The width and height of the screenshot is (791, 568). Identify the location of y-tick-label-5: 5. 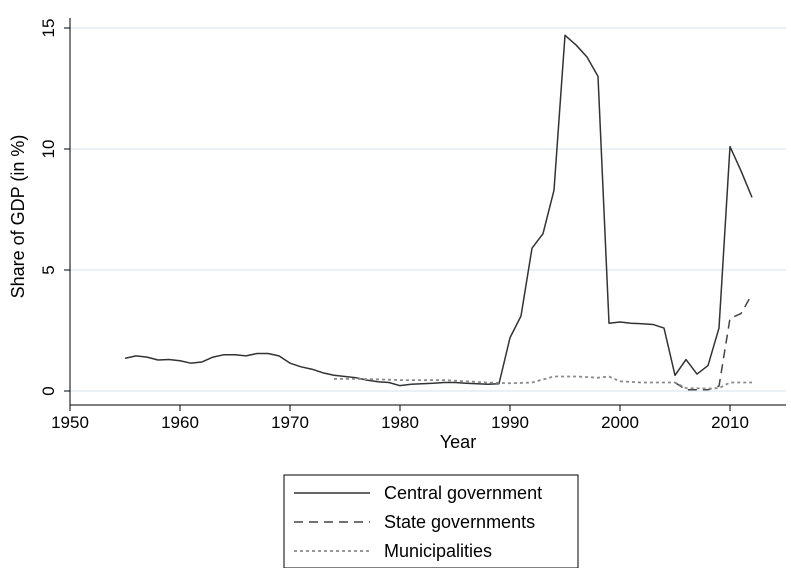
(48, 269).